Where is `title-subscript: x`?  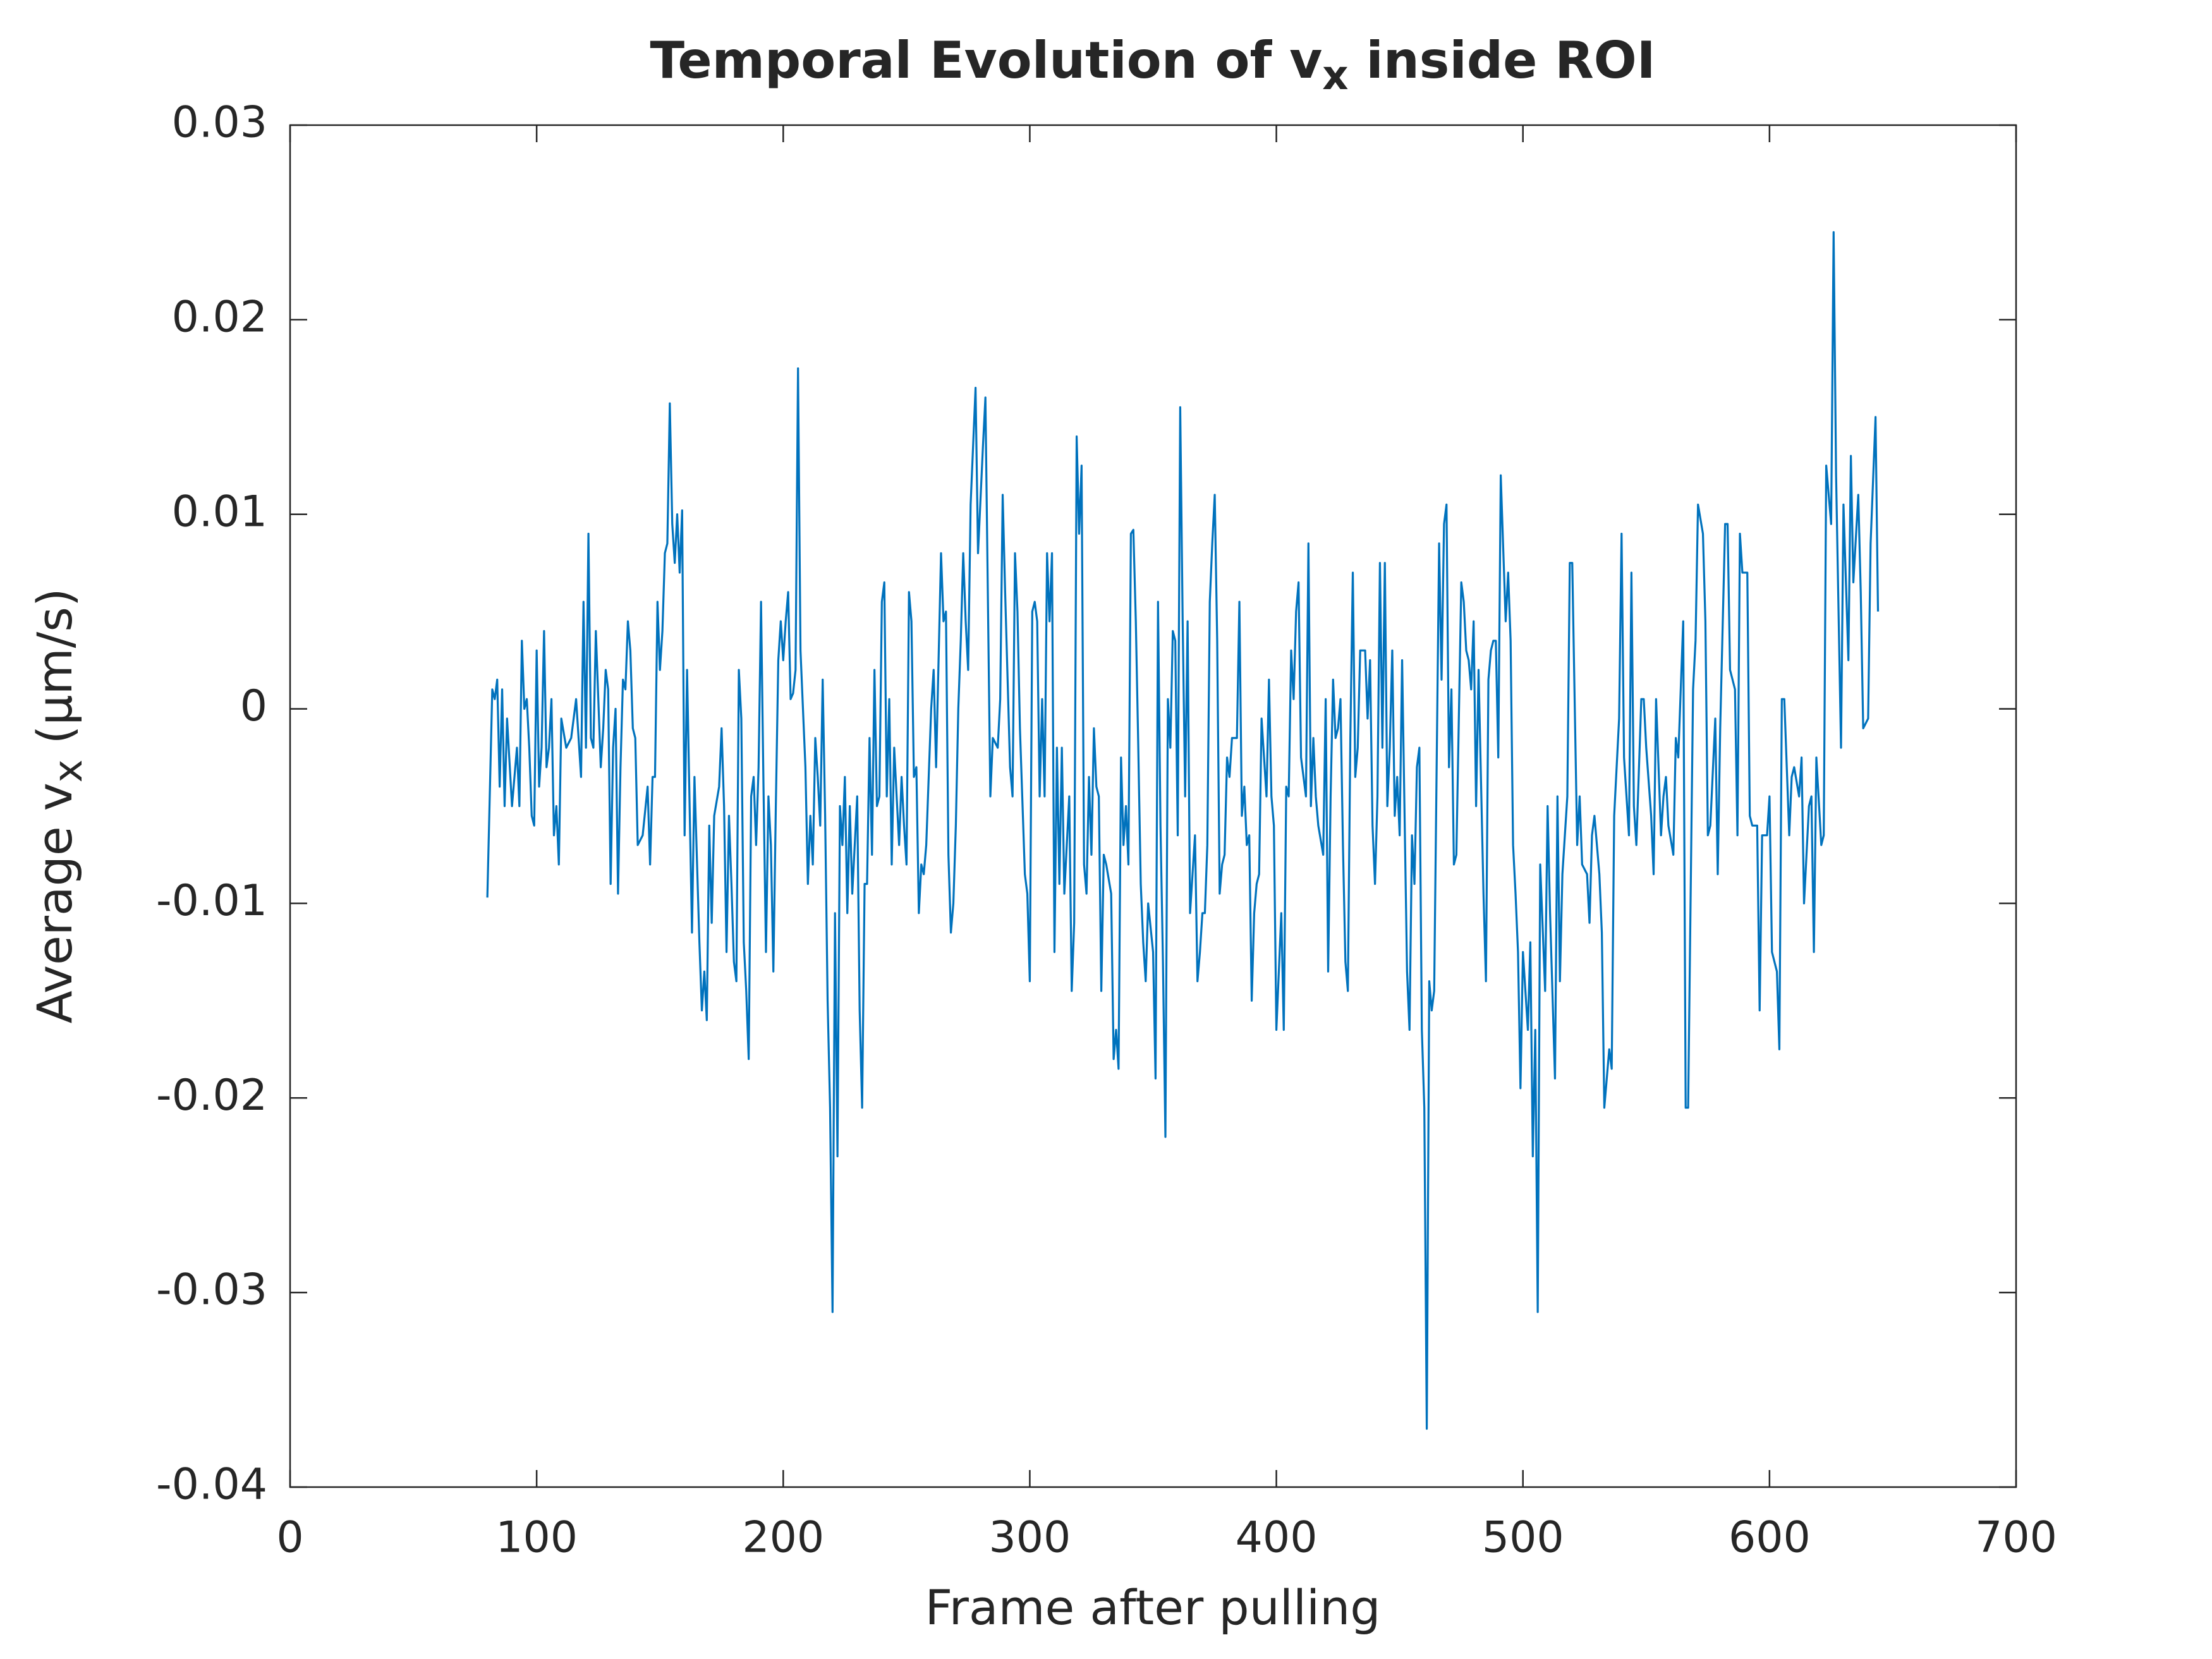 title-subscript: x is located at coordinates (1335, 75).